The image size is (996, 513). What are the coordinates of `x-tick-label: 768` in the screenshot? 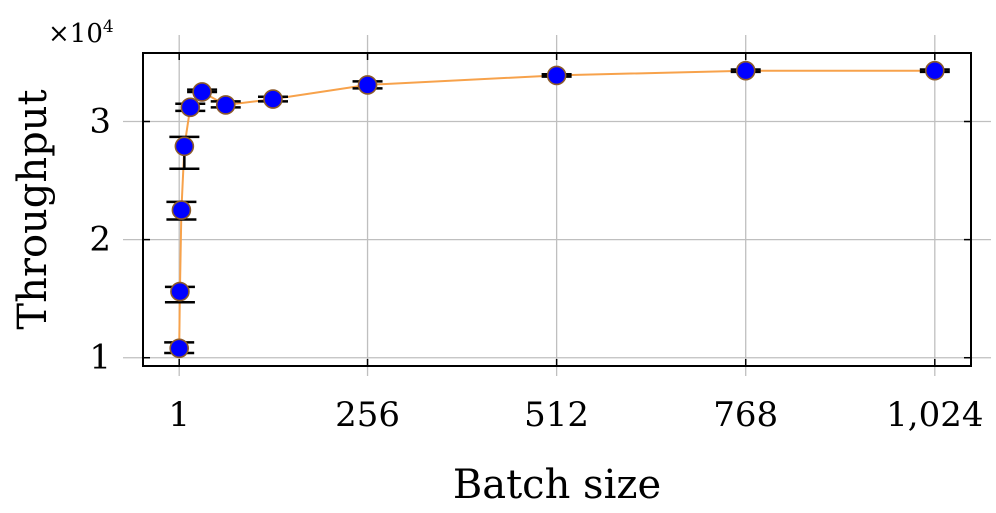 It's located at (745, 415).